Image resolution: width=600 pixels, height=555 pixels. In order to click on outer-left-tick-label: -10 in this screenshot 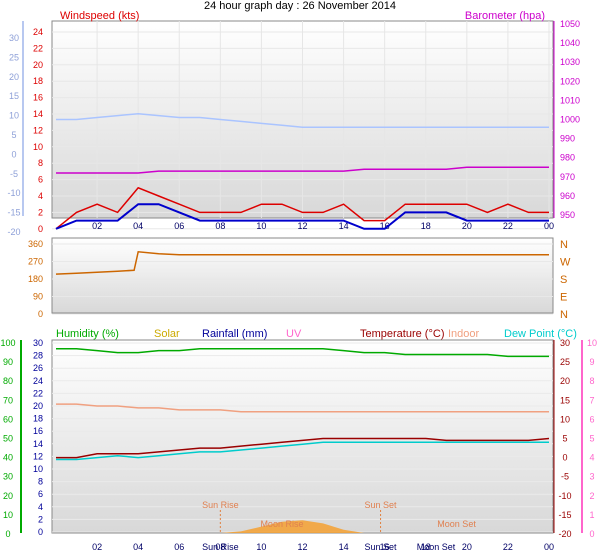, I will do `click(13, 193)`.